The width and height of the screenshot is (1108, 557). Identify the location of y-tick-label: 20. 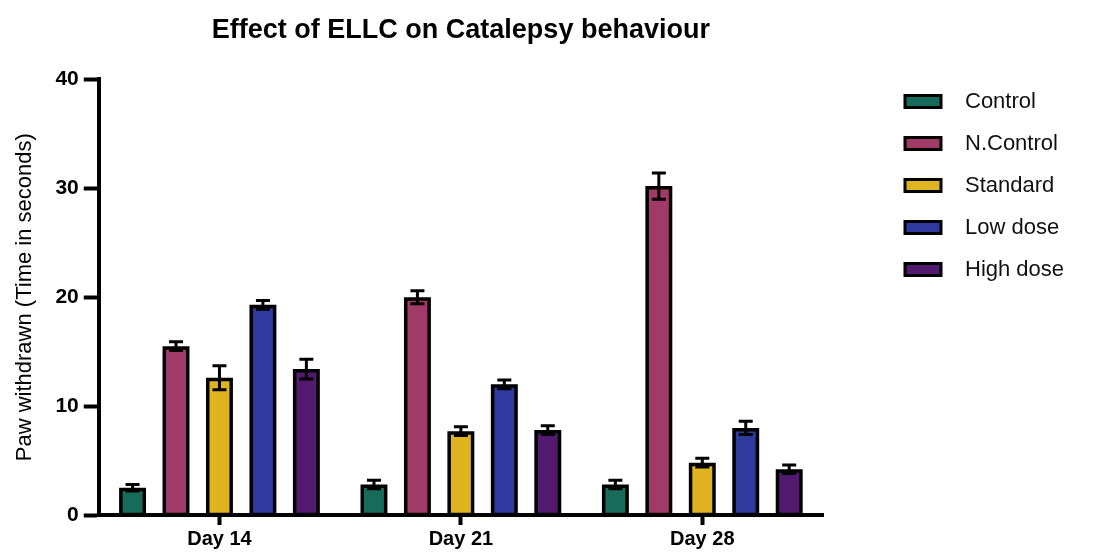
(67, 295).